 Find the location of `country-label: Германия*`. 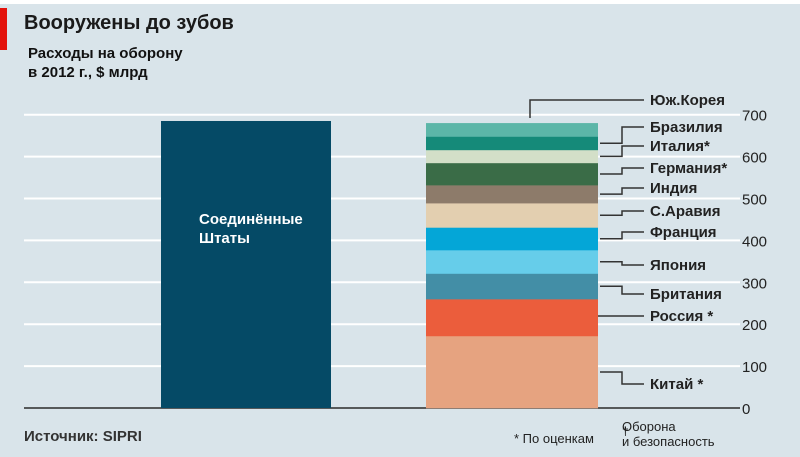

country-label: Германия* is located at coordinates (688, 168).